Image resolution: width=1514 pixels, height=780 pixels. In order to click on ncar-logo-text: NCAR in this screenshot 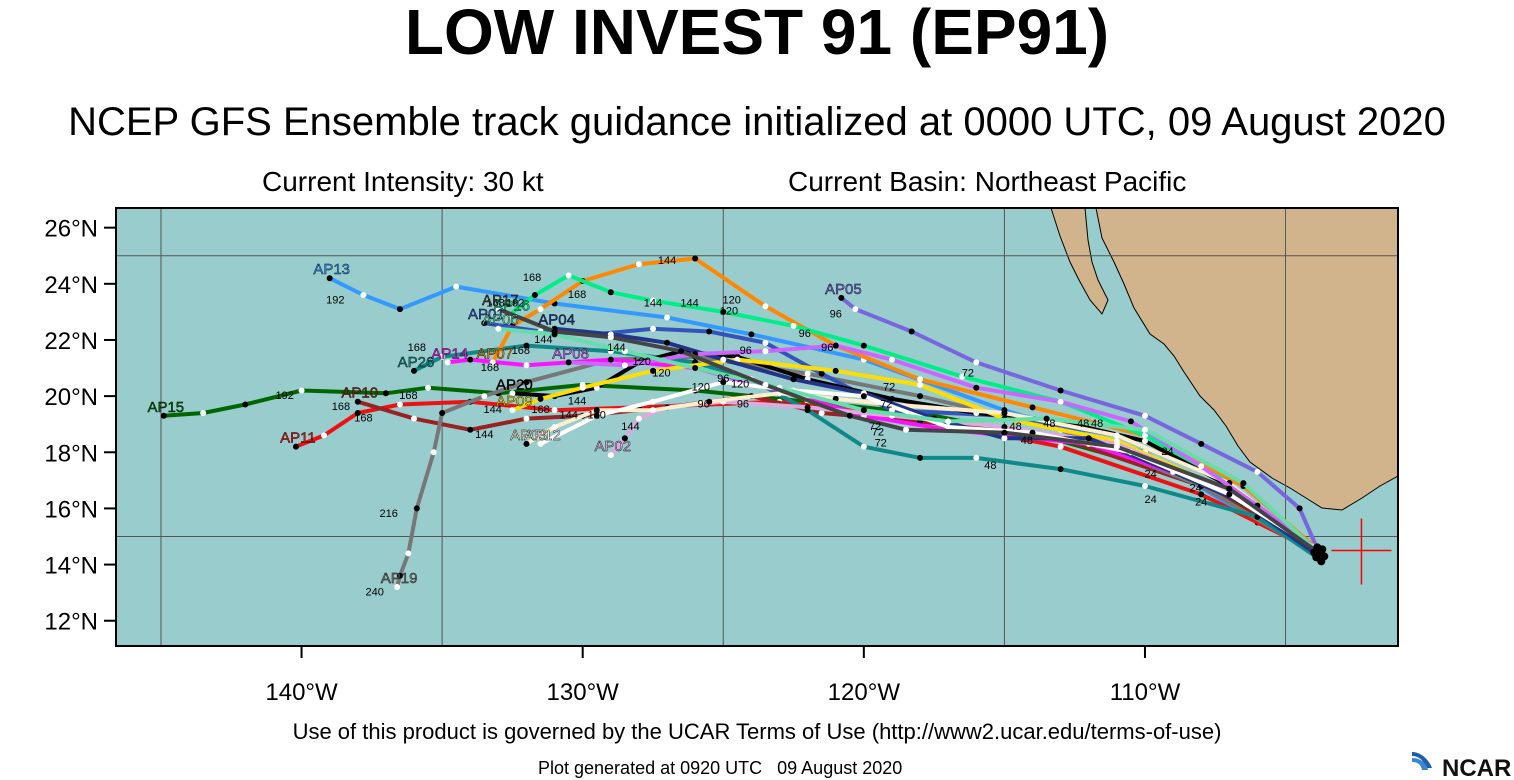, I will do `click(1476, 767)`.